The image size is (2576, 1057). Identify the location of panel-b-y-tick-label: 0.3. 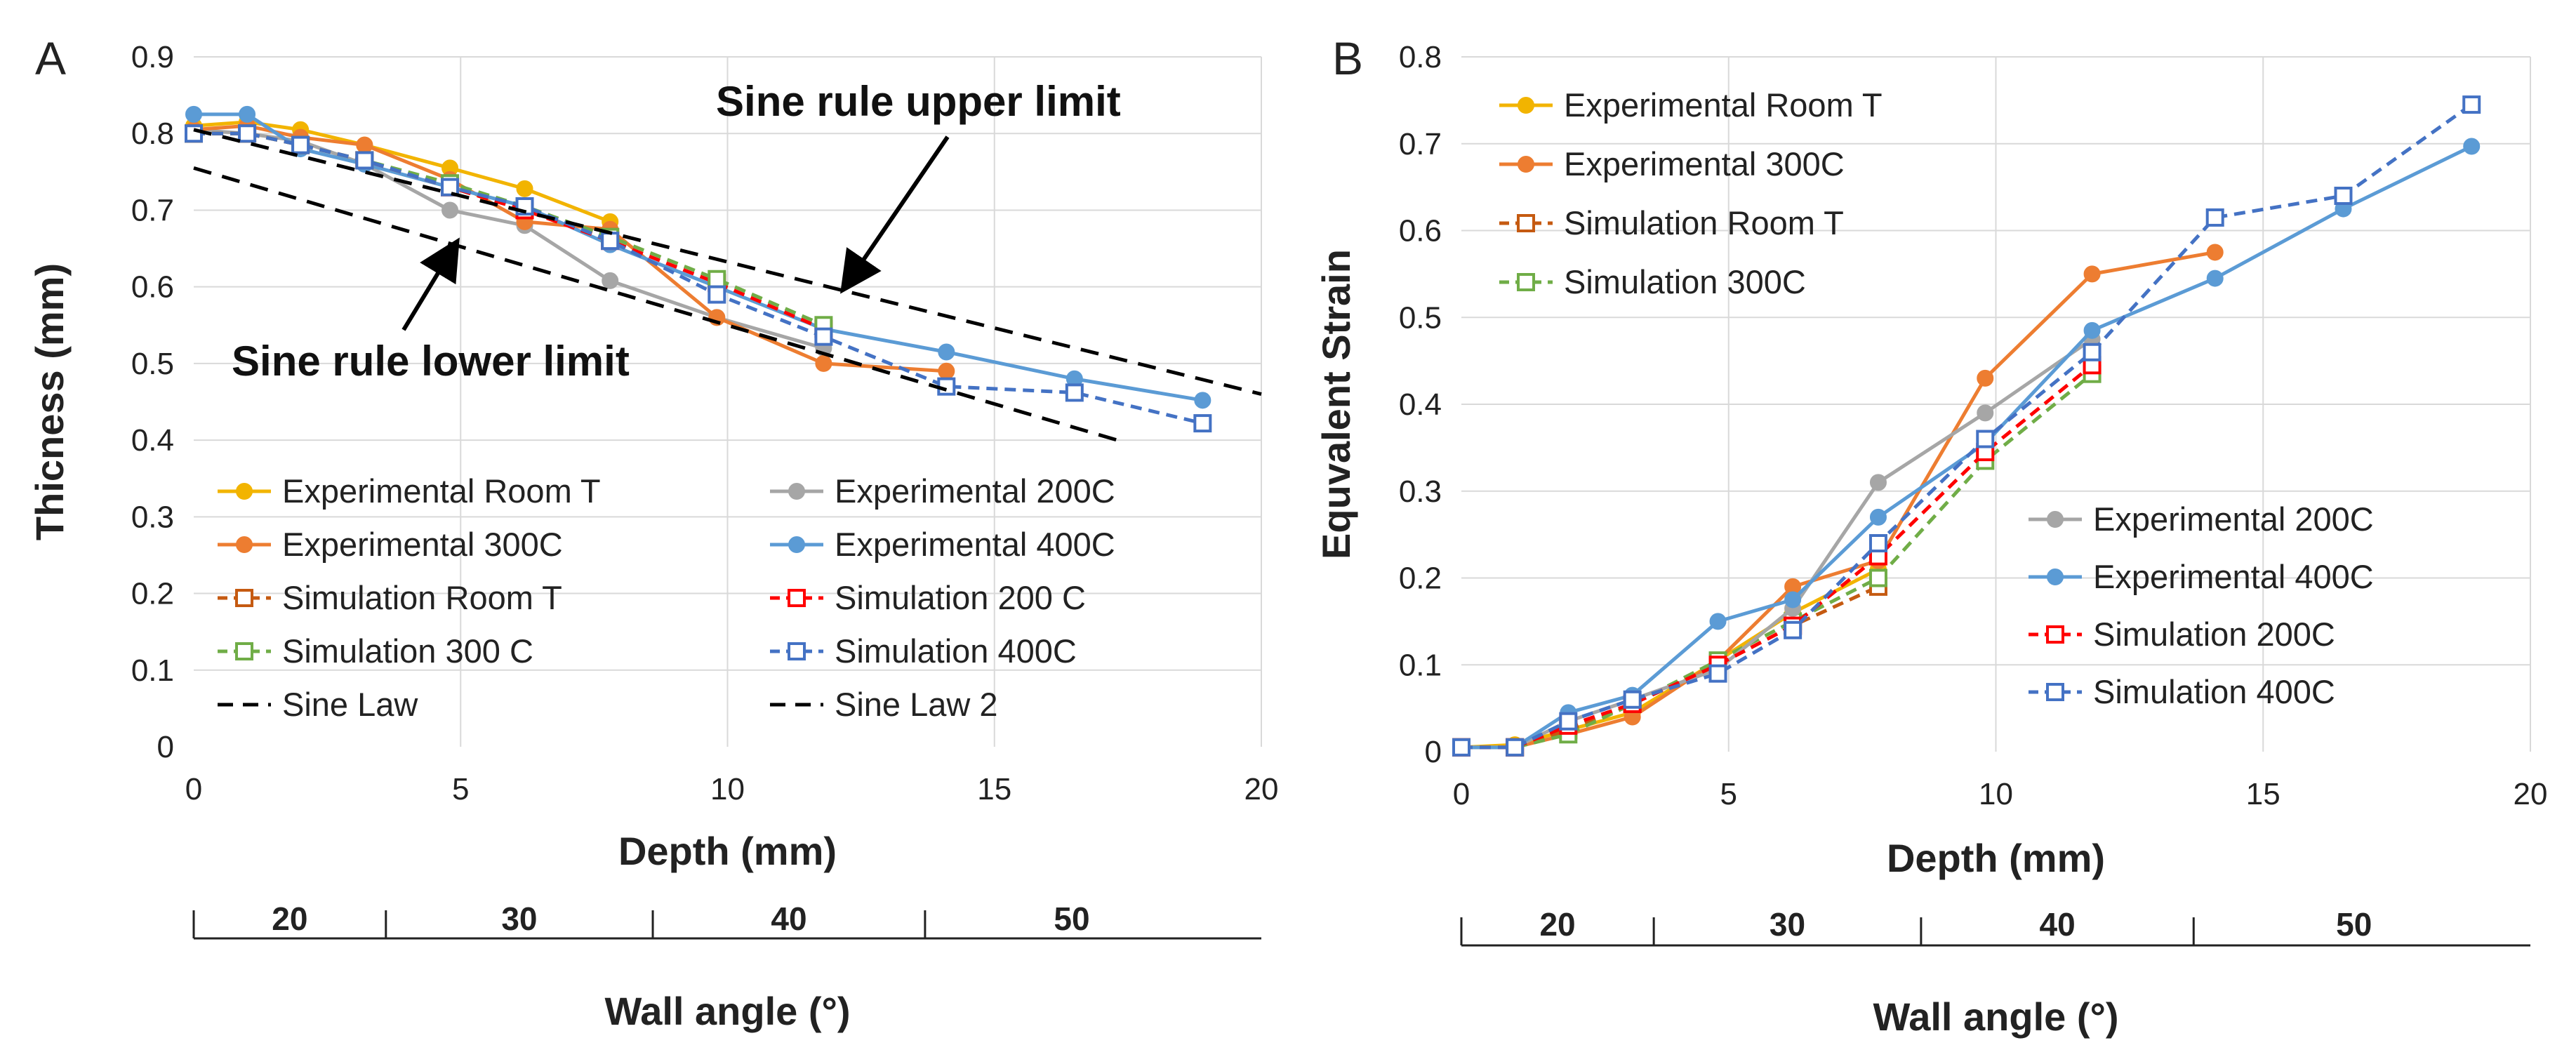
(1421, 491).